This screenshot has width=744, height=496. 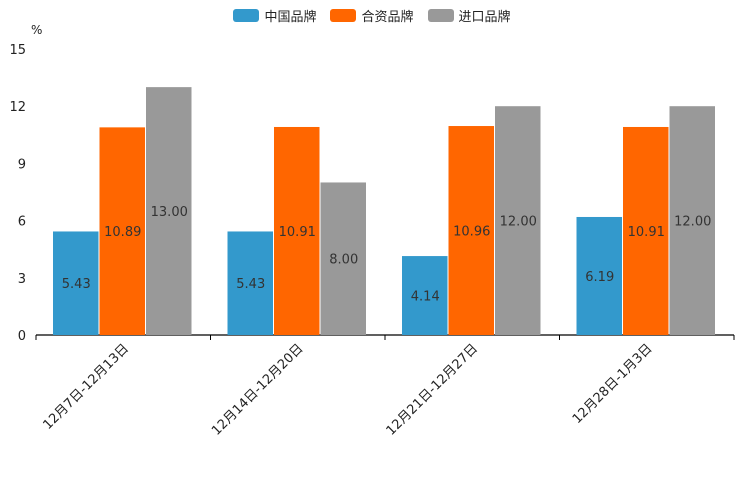 I want to click on legend: 中国品牌 合资品牌 进口品牌, so click(x=372, y=15).